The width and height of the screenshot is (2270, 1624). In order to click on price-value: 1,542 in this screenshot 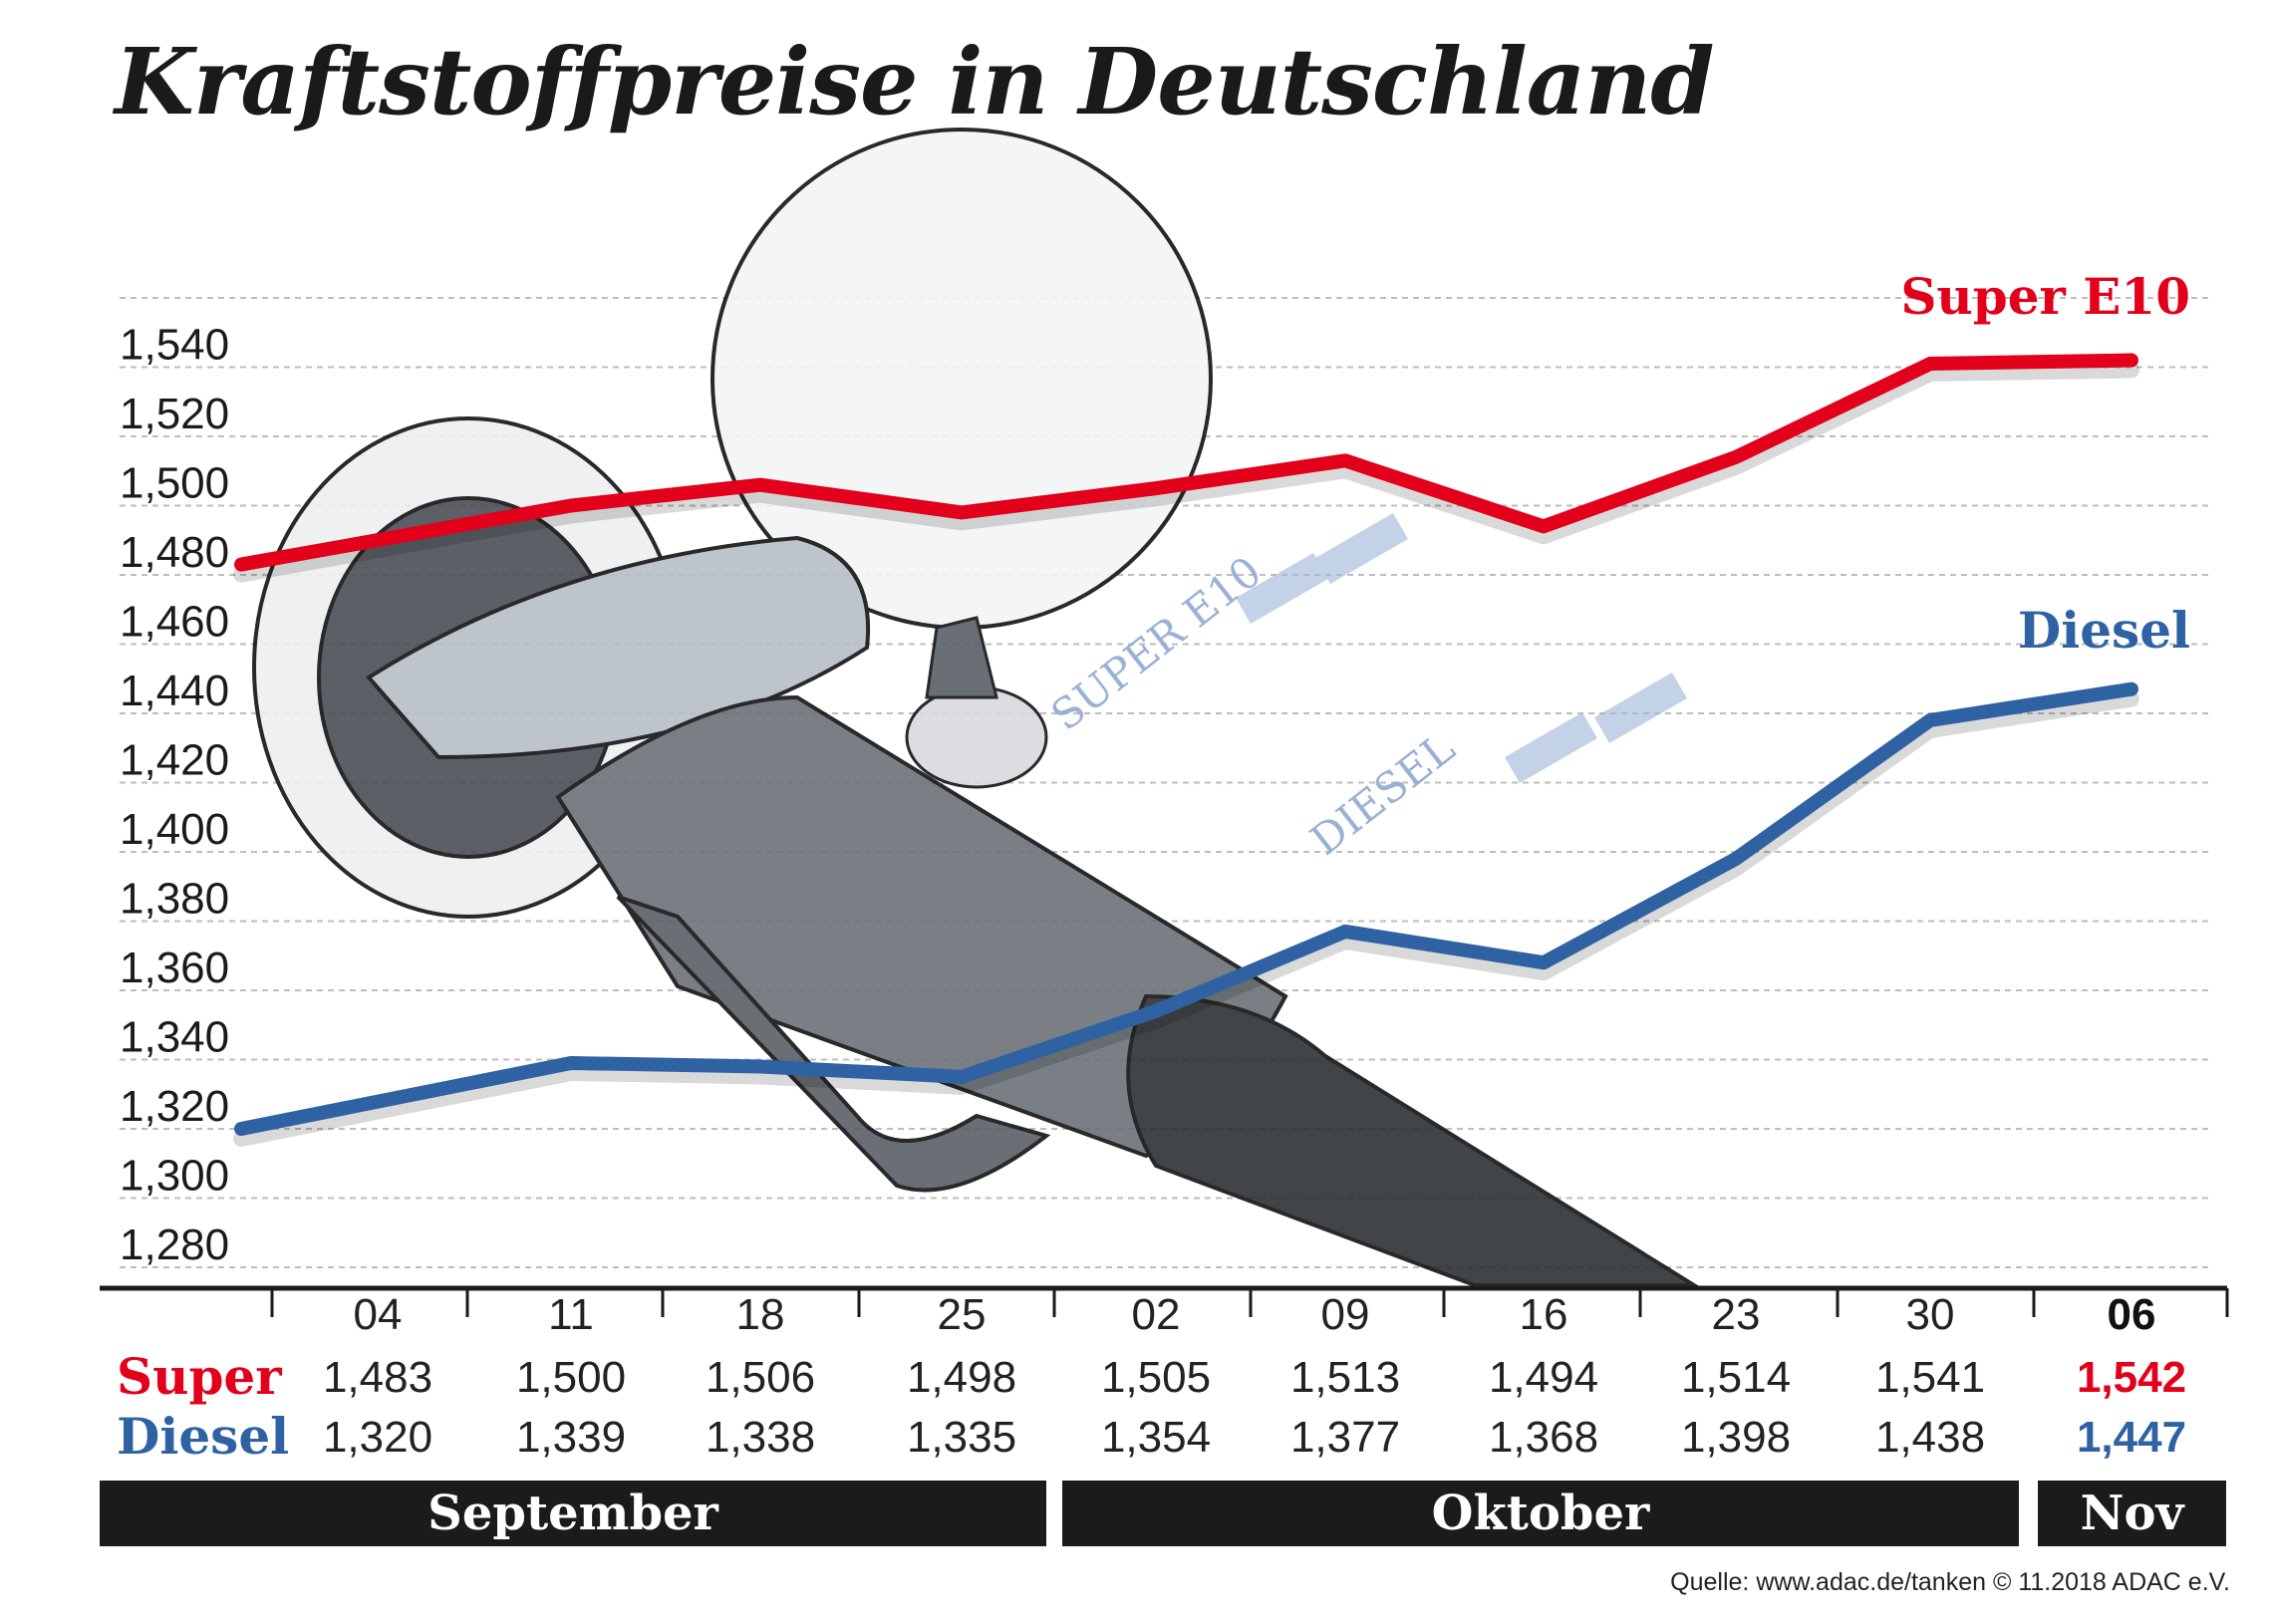, I will do `click(2131, 1377)`.